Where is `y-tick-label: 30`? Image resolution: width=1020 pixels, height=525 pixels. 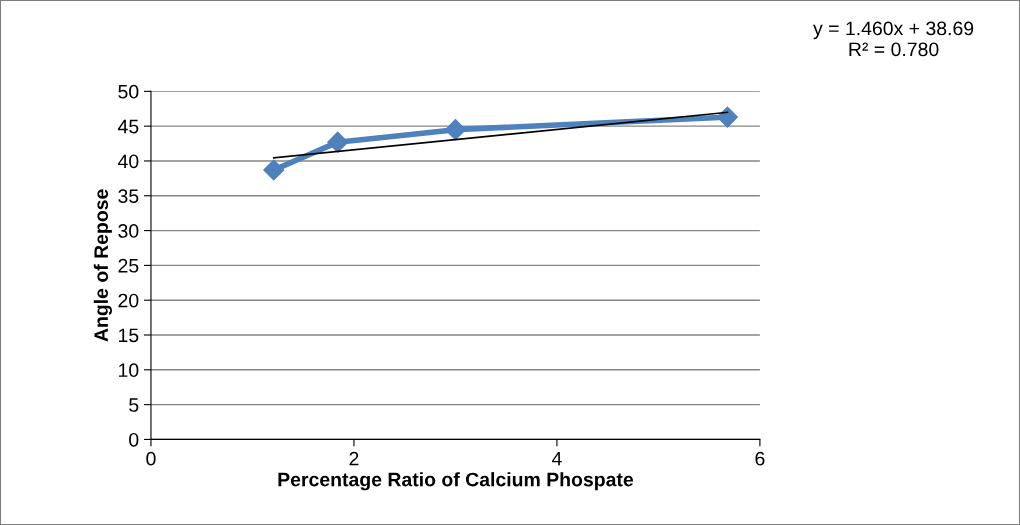 y-tick-label: 30 is located at coordinates (128, 231).